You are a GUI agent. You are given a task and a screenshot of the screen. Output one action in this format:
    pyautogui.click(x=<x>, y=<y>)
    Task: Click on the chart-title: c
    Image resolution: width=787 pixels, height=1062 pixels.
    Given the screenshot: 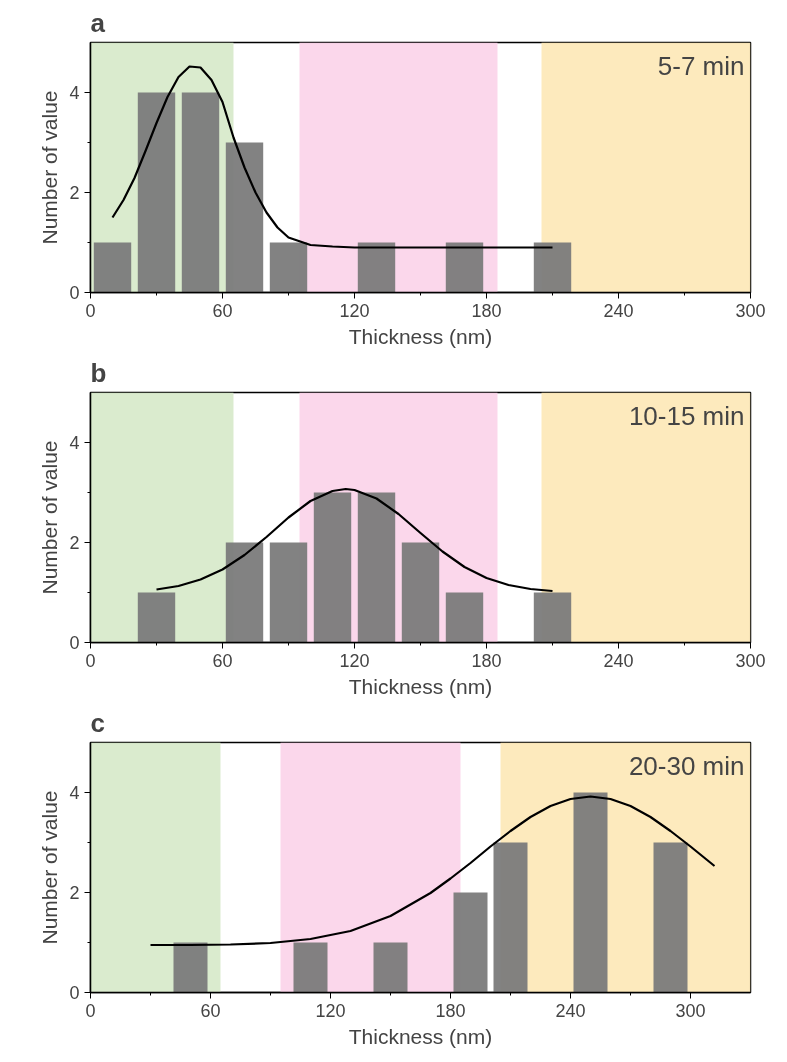 What is the action you would take?
    pyautogui.click(x=97, y=722)
    